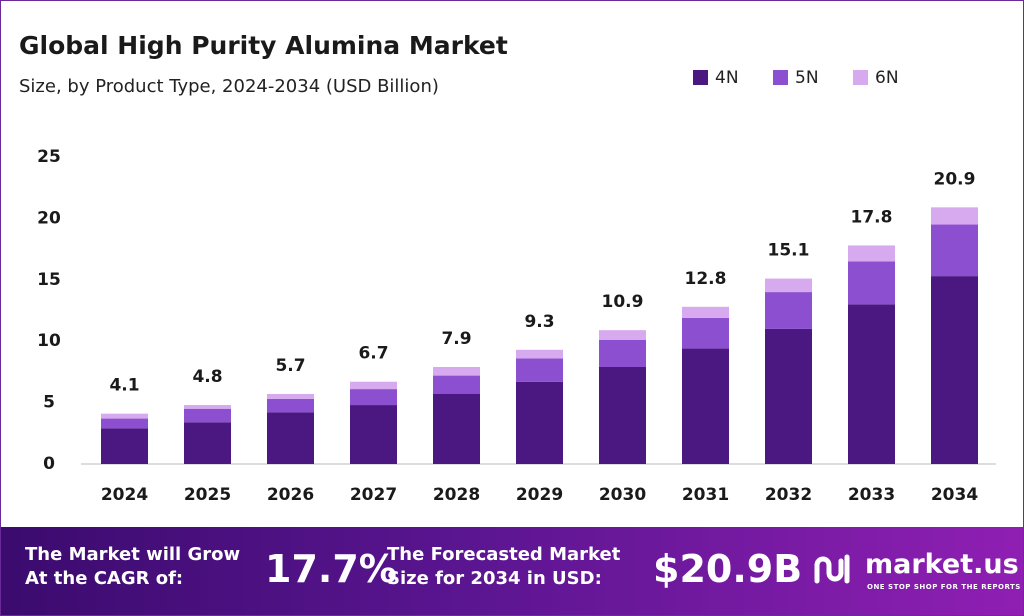  Describe the element at coordinates (133, 554) in the screenshot. I see `cagr-line: The Market will Grow` at that location.